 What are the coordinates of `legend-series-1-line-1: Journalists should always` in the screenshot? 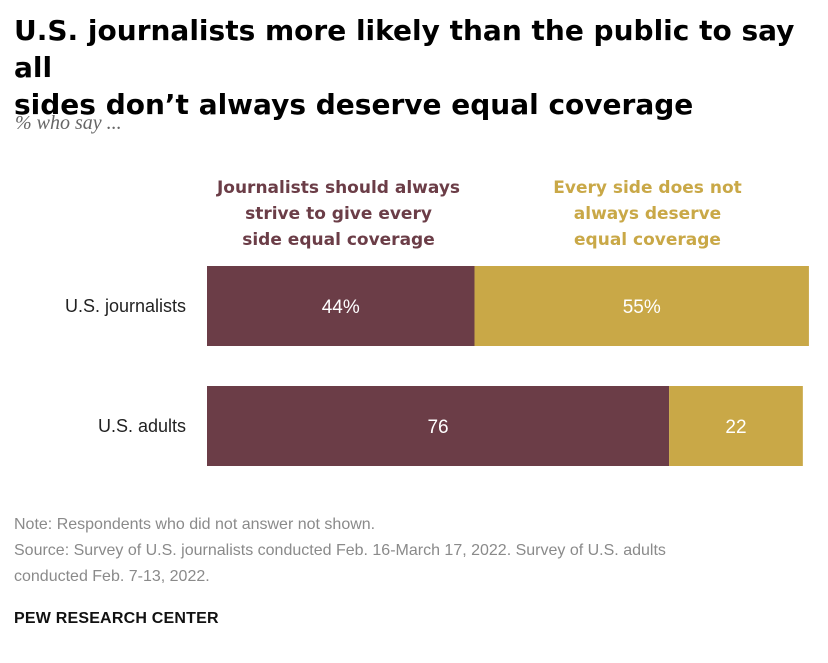 It's located at (338, 188).